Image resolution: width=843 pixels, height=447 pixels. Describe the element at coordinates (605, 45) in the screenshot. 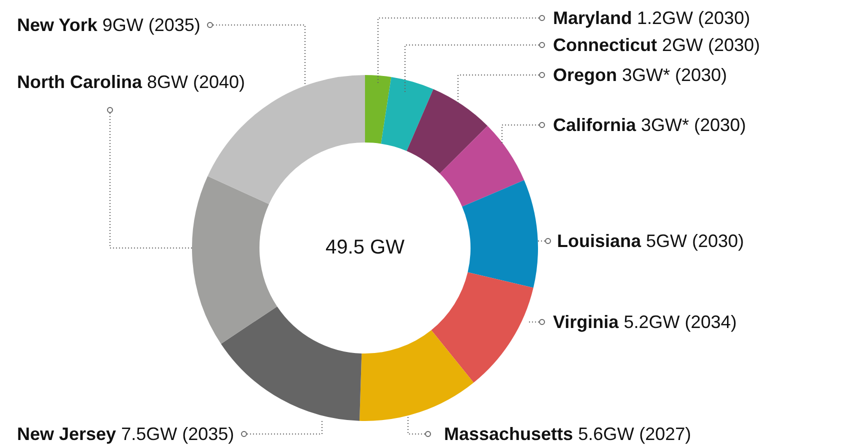

I see `slice-label: Connecticut` at that location.